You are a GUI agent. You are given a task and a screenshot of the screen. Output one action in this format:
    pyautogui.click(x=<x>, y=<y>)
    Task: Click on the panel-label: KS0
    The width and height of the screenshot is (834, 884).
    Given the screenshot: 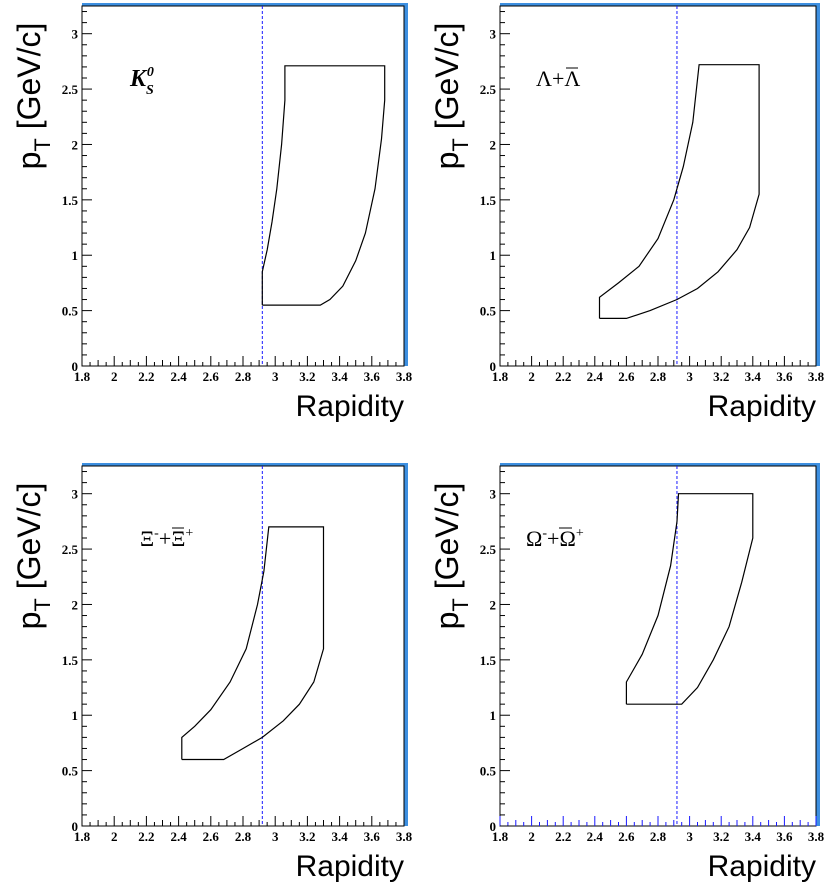 What is the action you would take?
    pyautogui.click(x=141, y=81)
    